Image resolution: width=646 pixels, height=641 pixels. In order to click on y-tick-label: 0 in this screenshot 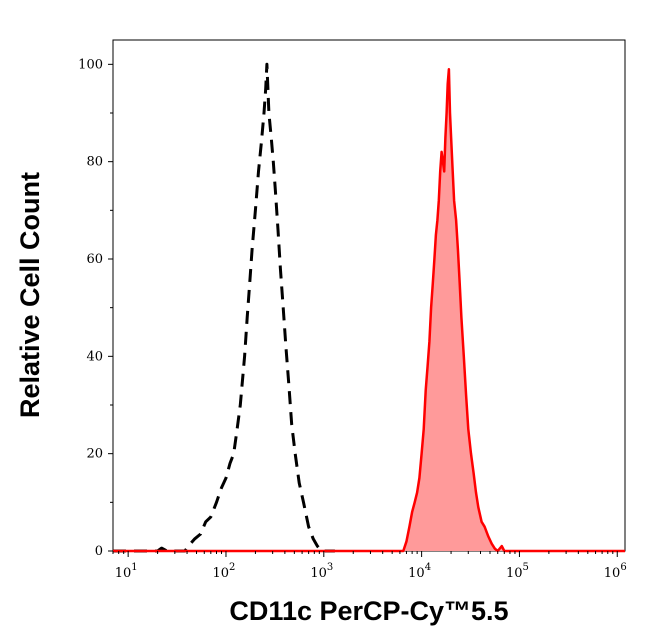, I will do `click(99, 551)`.